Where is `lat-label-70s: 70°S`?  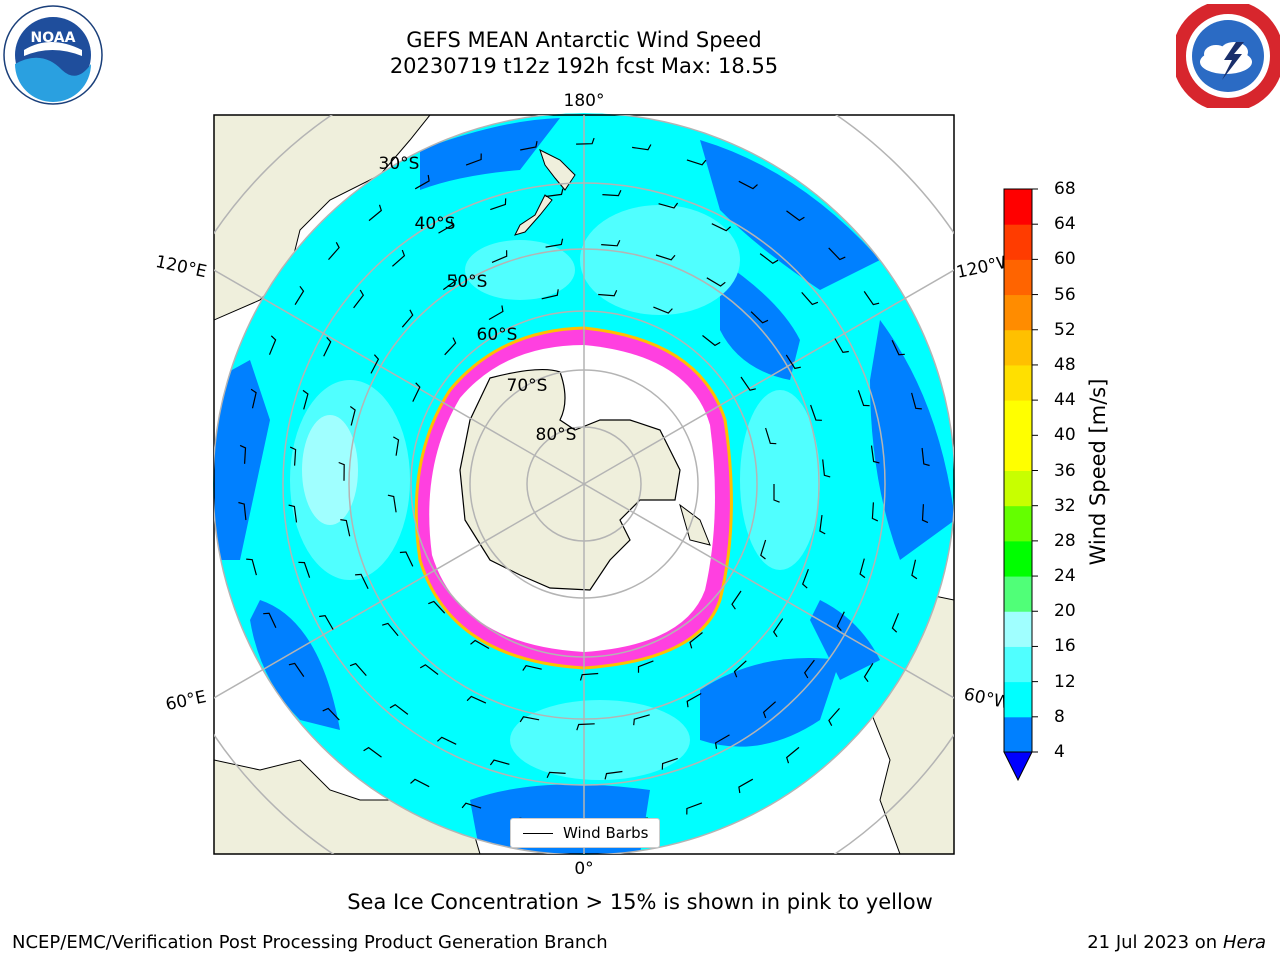
lat-label-70s: 70°S is located at coordinates (527, 386).